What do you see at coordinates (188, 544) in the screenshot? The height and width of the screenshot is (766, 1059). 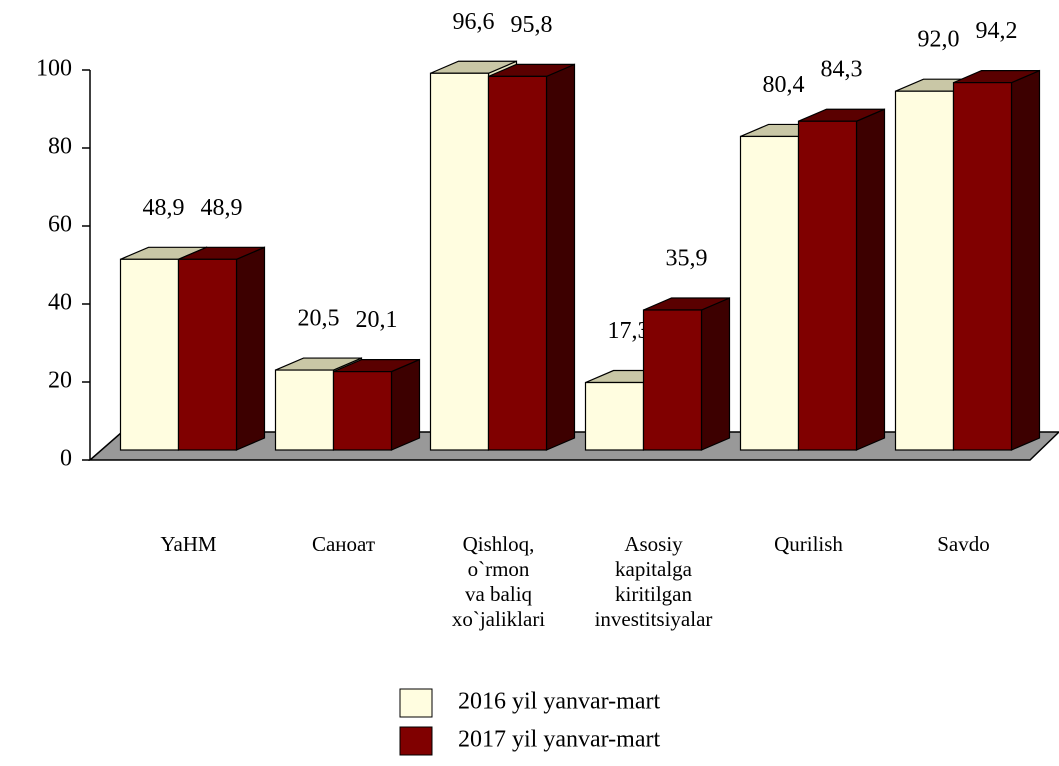 I see `x-tick-label: YaHM` at bounding box center [188, 544].